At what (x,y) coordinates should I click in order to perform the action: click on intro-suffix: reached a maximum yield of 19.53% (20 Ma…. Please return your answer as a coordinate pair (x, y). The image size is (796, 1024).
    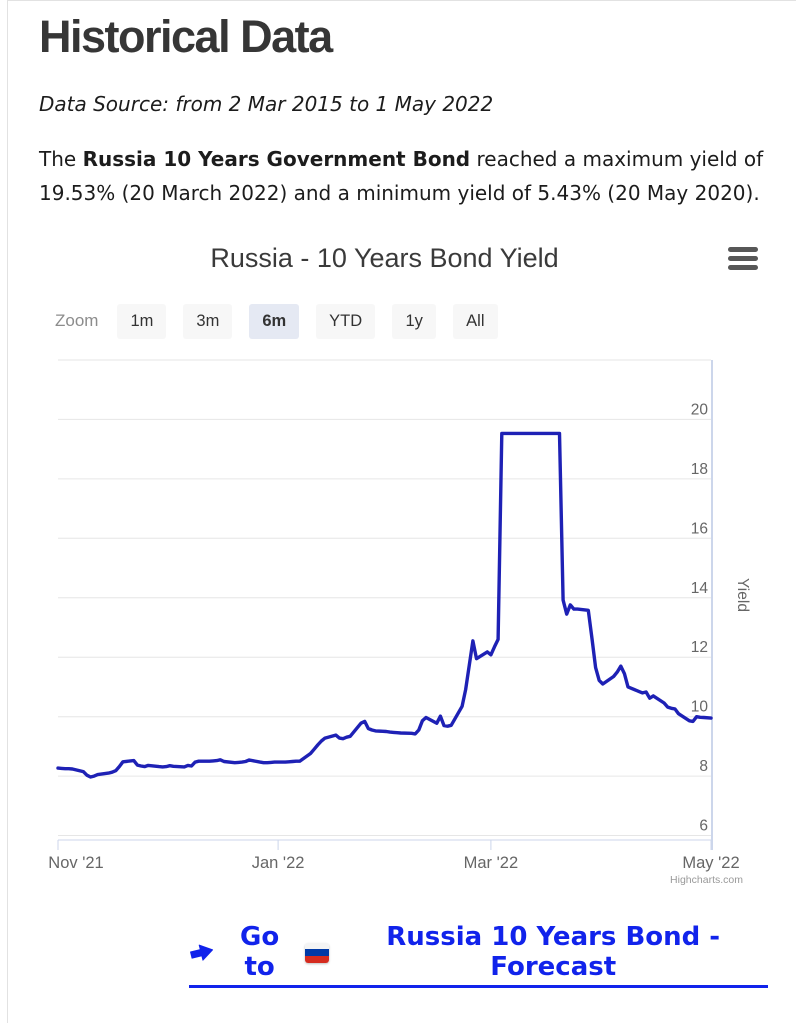
    Looking at the image, I should click on (401, 175).